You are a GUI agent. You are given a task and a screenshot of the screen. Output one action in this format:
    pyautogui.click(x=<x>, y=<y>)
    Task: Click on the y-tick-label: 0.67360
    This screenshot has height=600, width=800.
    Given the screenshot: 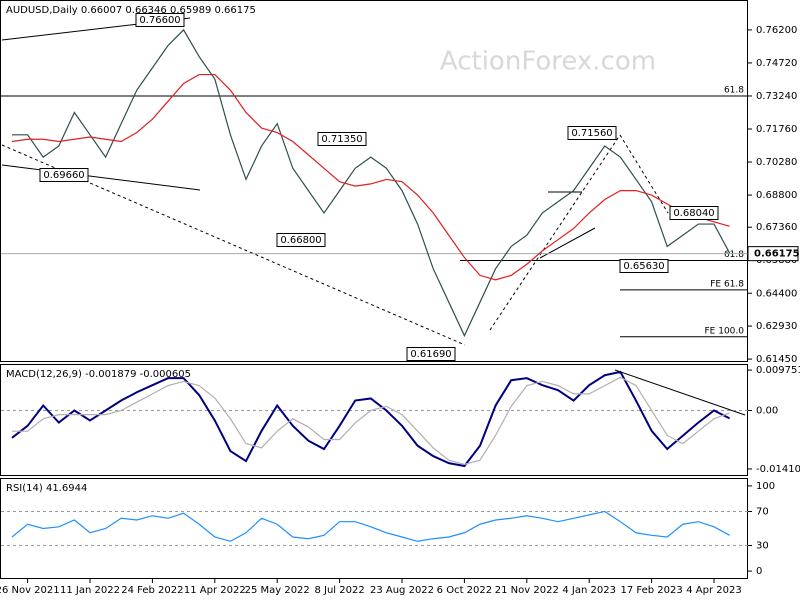 What is the action you would take?
    pyautogui.click(x=776, y=227)
    